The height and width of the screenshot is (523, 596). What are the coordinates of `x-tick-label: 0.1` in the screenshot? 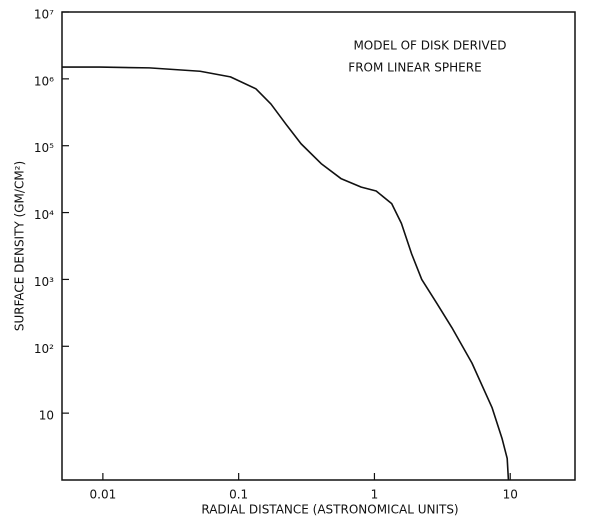 It's located at (238, 495).